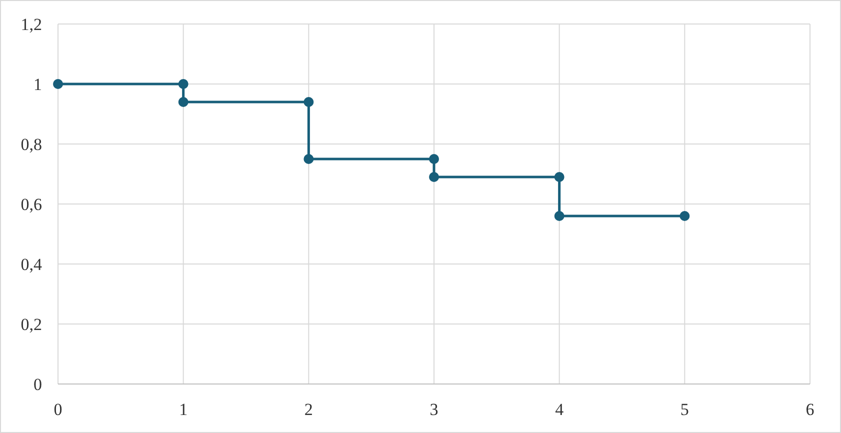  Describe the element at coordinates (810, 409) in the screenshot. I see `x-tick-label: 6` at that location.